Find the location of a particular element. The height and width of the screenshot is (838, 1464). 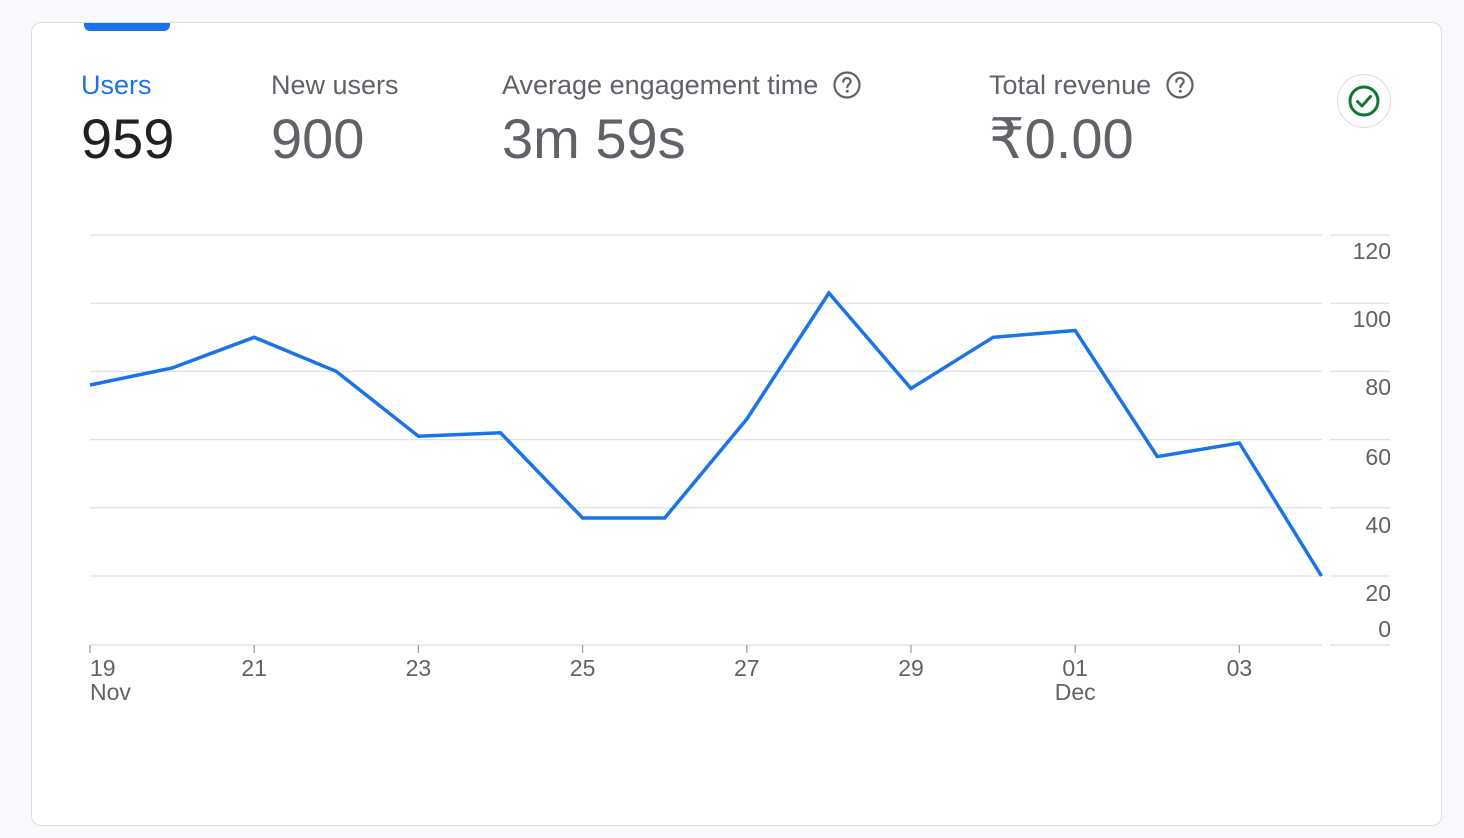

active-tab-indicator is located at coordinates (127, 27).